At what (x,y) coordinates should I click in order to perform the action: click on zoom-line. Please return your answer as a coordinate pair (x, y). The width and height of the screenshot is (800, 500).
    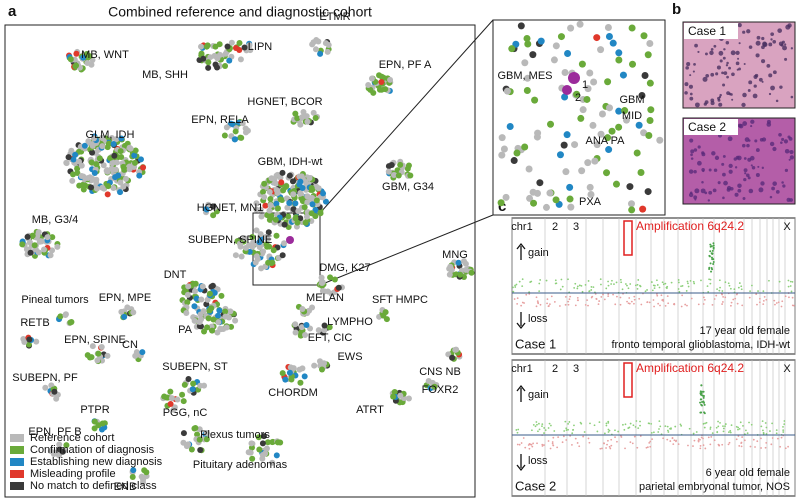
    Looking at the image, I should click on (406, 250).